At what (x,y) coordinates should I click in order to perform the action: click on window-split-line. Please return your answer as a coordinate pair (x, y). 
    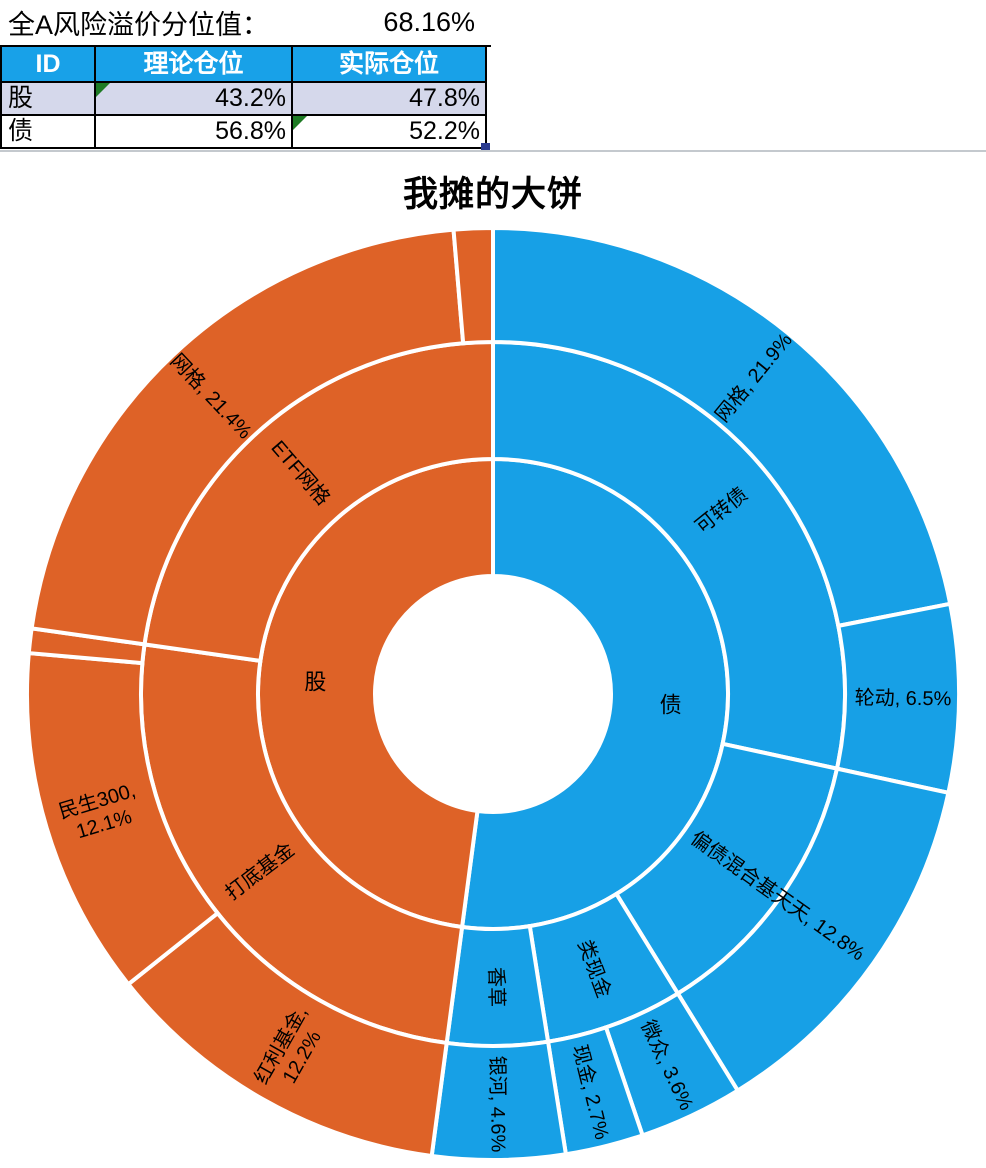
    Looking at the image, I should click on (493, 151).